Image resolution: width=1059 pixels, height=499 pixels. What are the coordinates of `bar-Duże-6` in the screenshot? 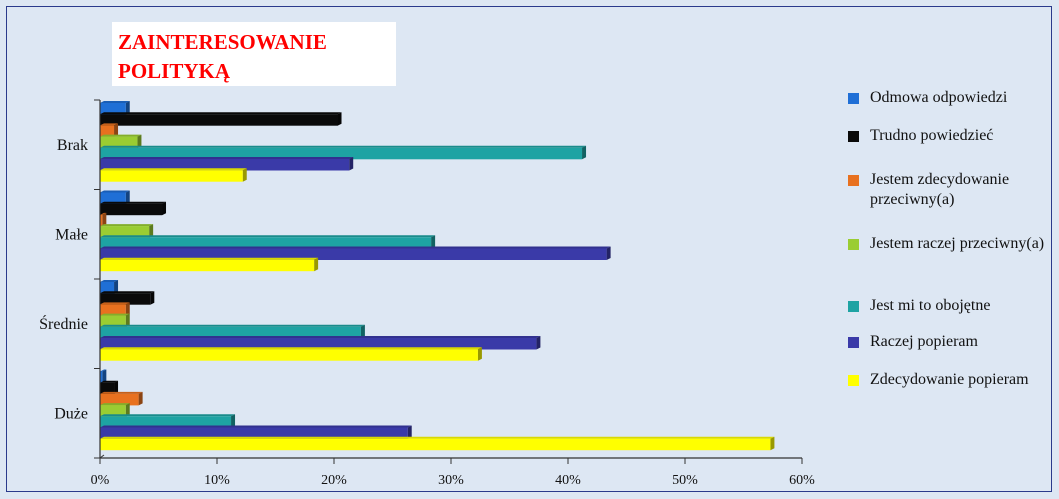 It's located at (435, 444).